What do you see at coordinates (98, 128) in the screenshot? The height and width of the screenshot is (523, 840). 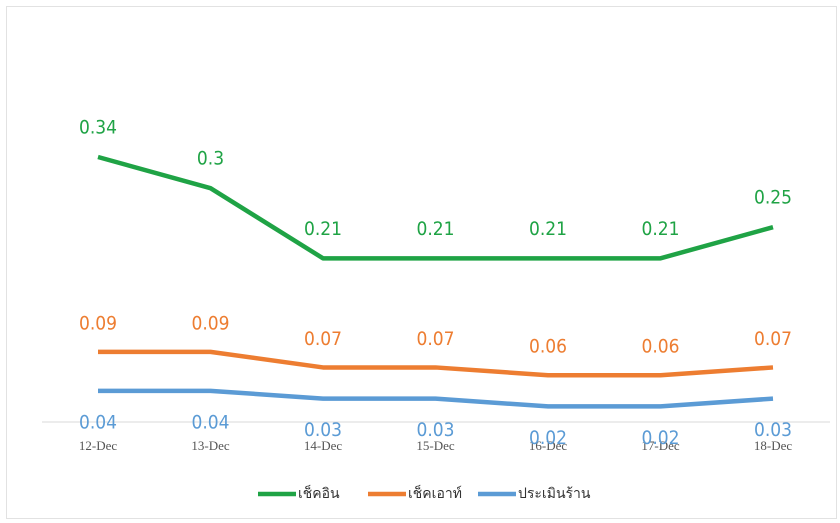 I see `data-label: 0.34` at bounding box center [98, 128].